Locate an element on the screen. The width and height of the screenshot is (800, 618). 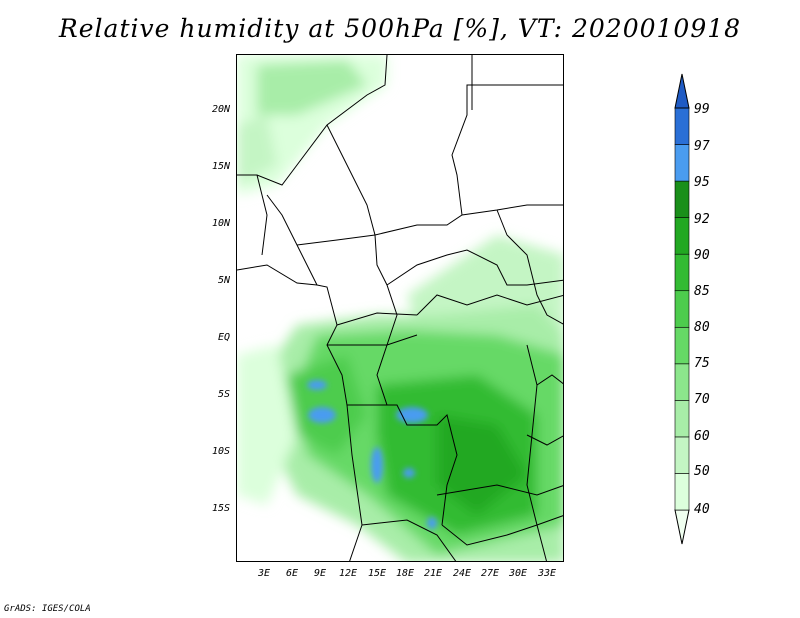
lon-label-21E: 21E is located at coordinates (433, 573).